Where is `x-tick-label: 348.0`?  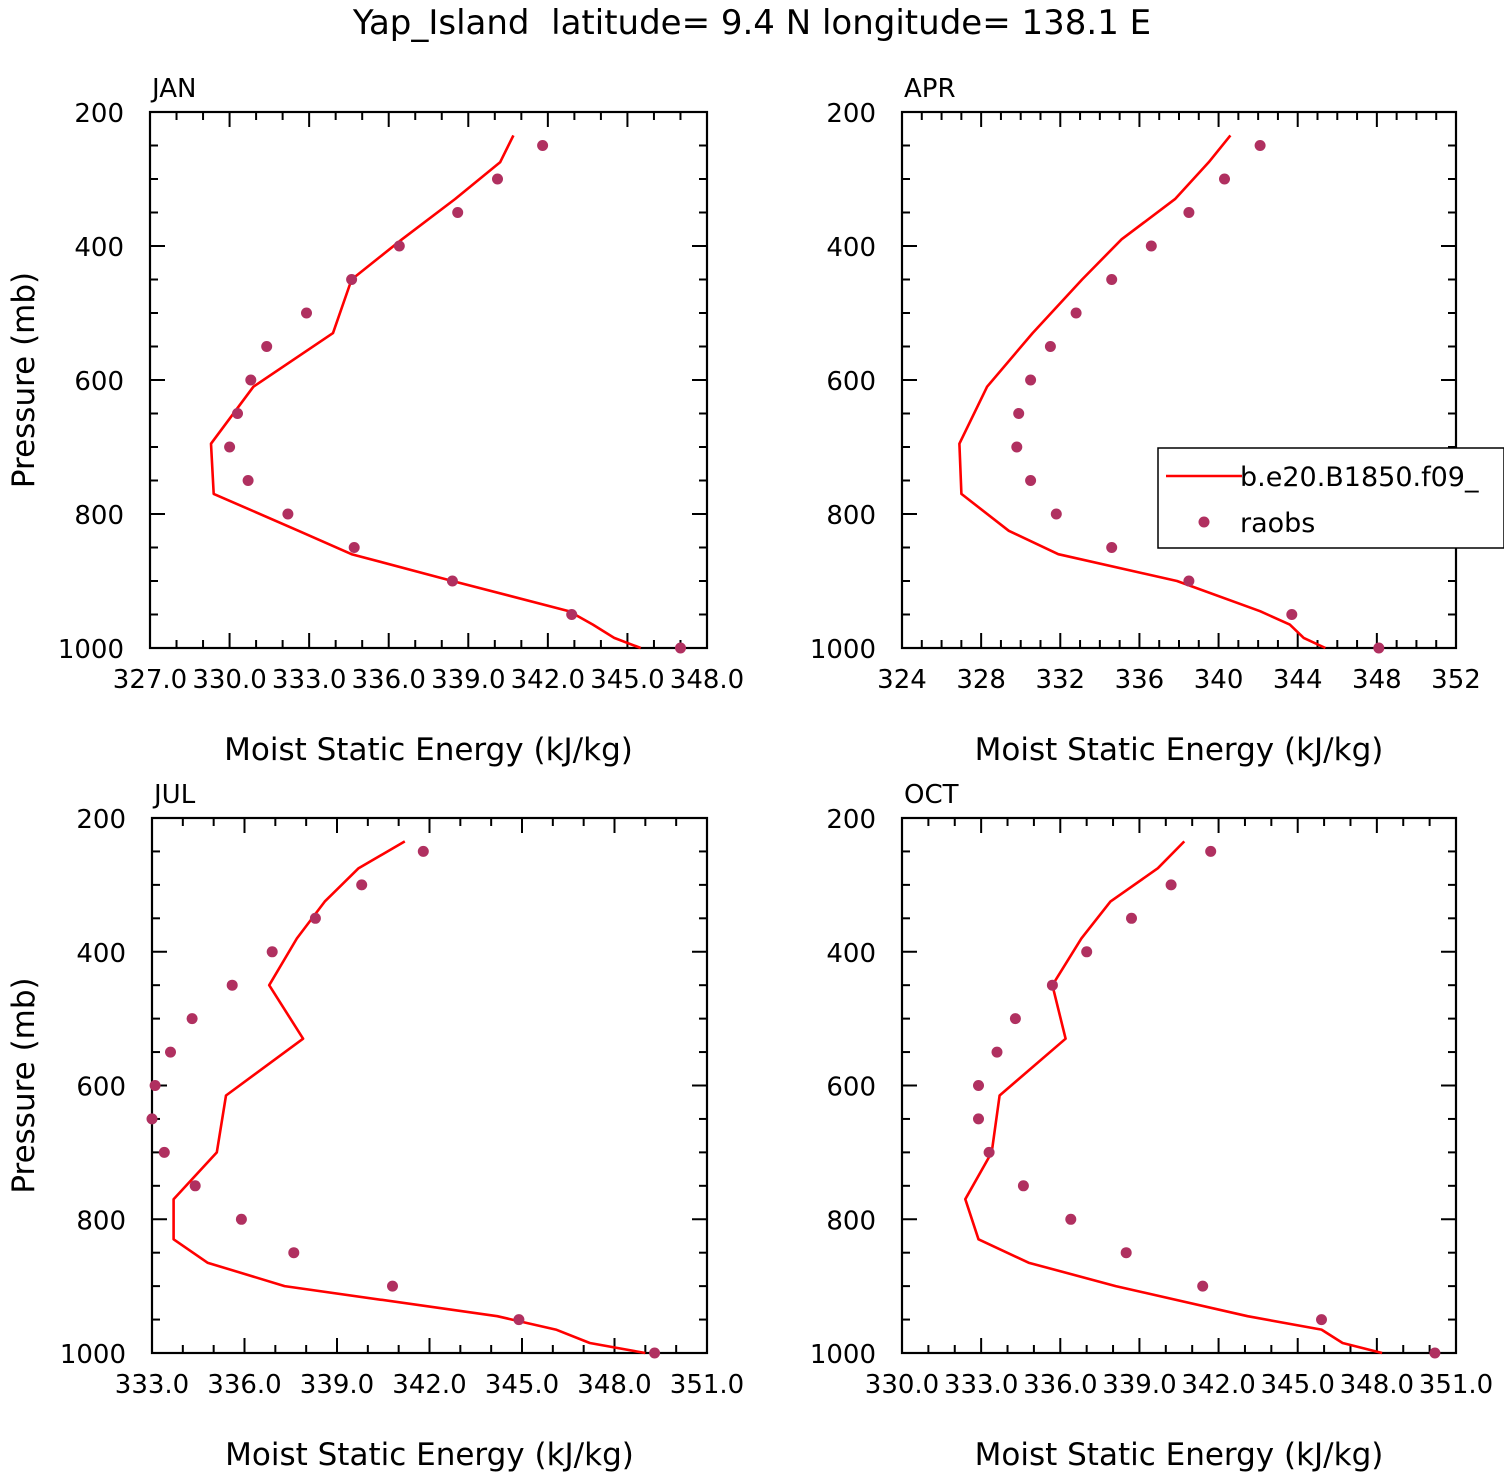 x-tick-label: 348.0 is located at coordinates (614, 1385).